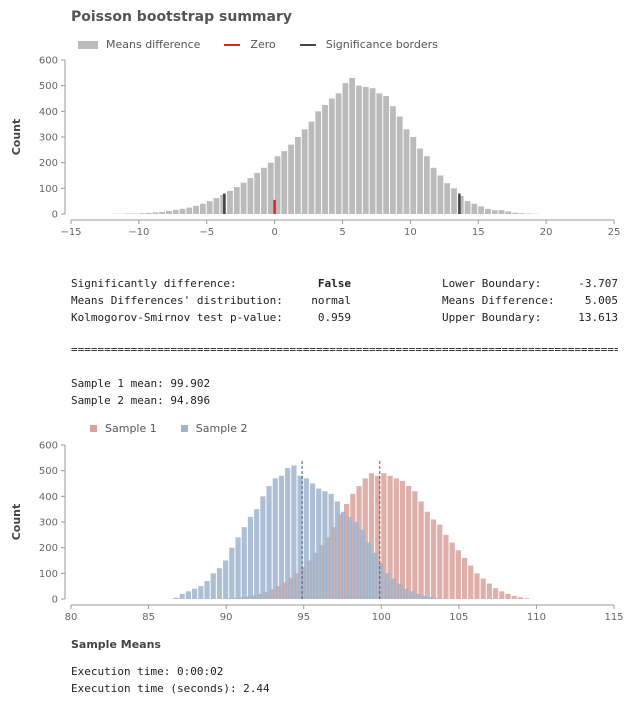 The height and width of the screenshot is (707, 642). What do you see at coordinates (147, 671) in the screenshot?
I see `execution-time-text: Execution time: 0:00:02` at bounding box center [147, 671].